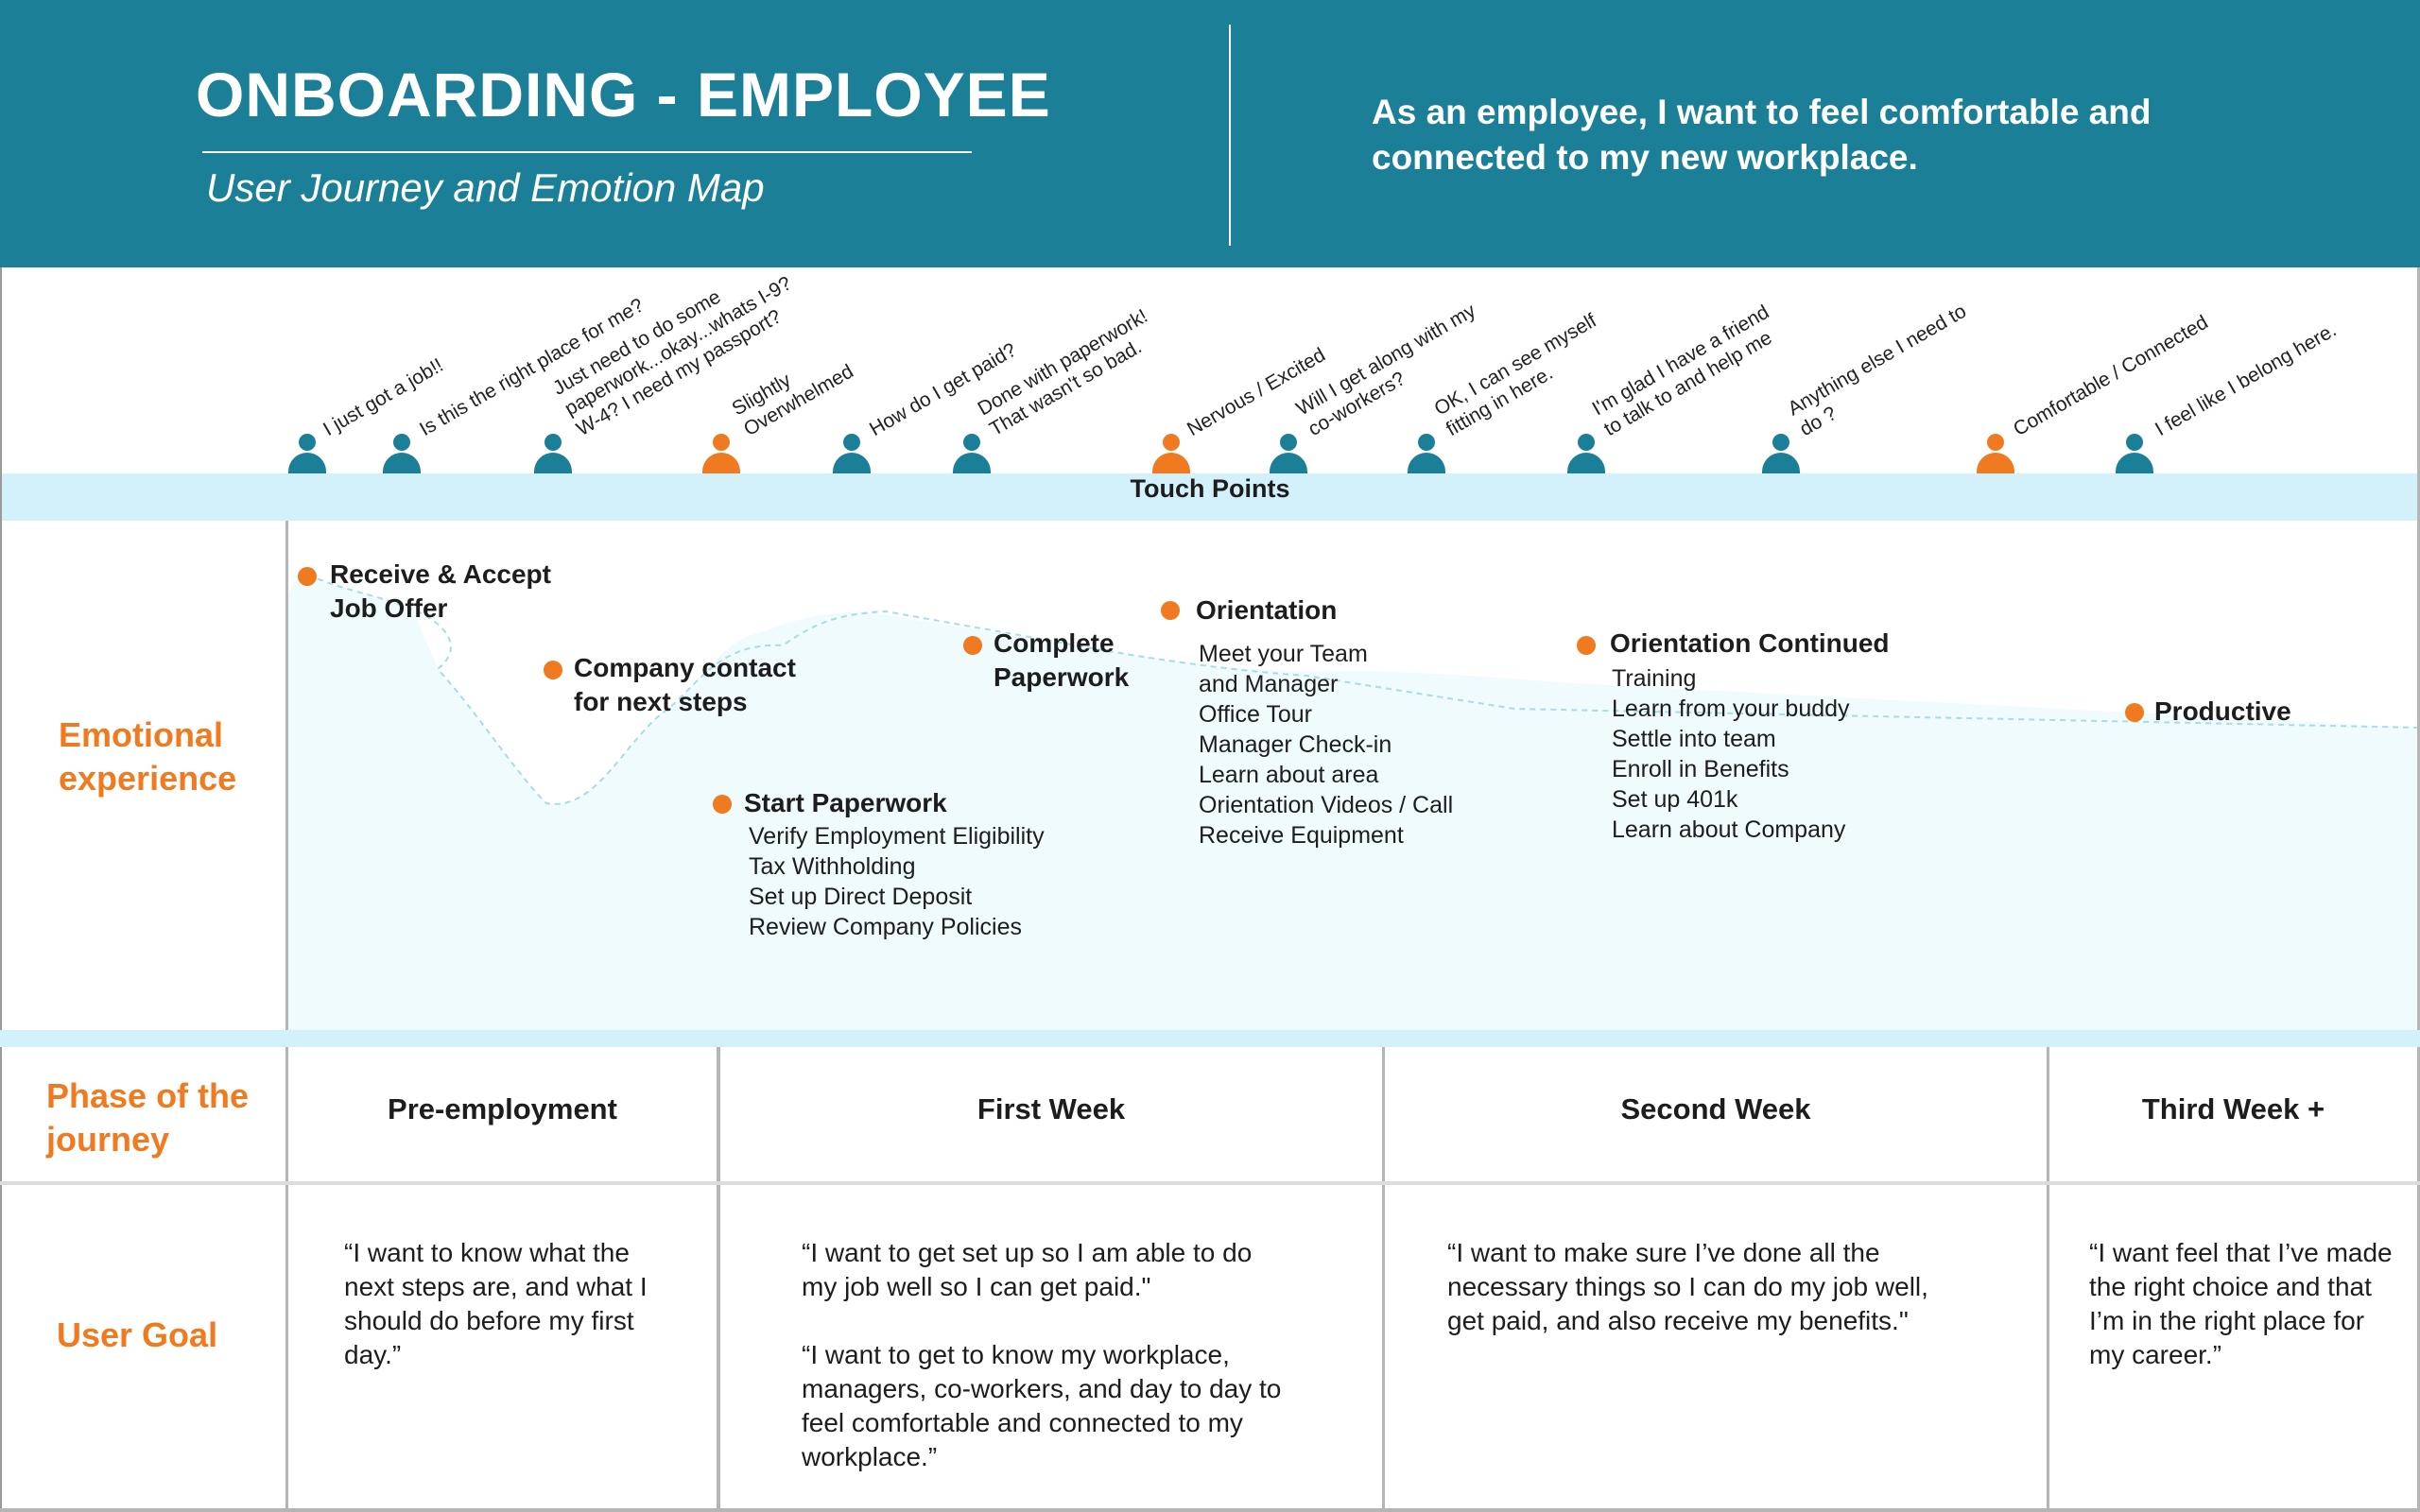  I want to click on thought-text: Anything else I need to do ?, so click(1878, 370).